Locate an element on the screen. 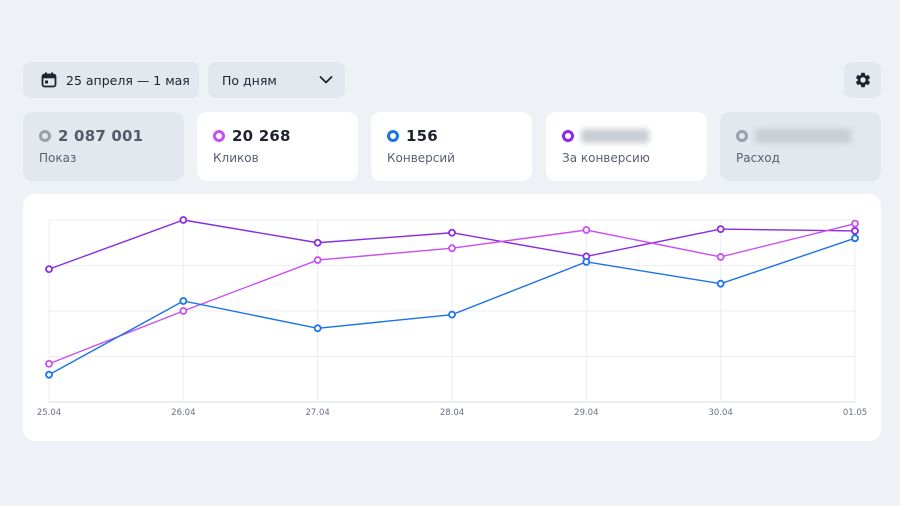 The width and height of the screenshot is (900, 506). x-tick-label: 26.04 is located at coordinates (183, 413).